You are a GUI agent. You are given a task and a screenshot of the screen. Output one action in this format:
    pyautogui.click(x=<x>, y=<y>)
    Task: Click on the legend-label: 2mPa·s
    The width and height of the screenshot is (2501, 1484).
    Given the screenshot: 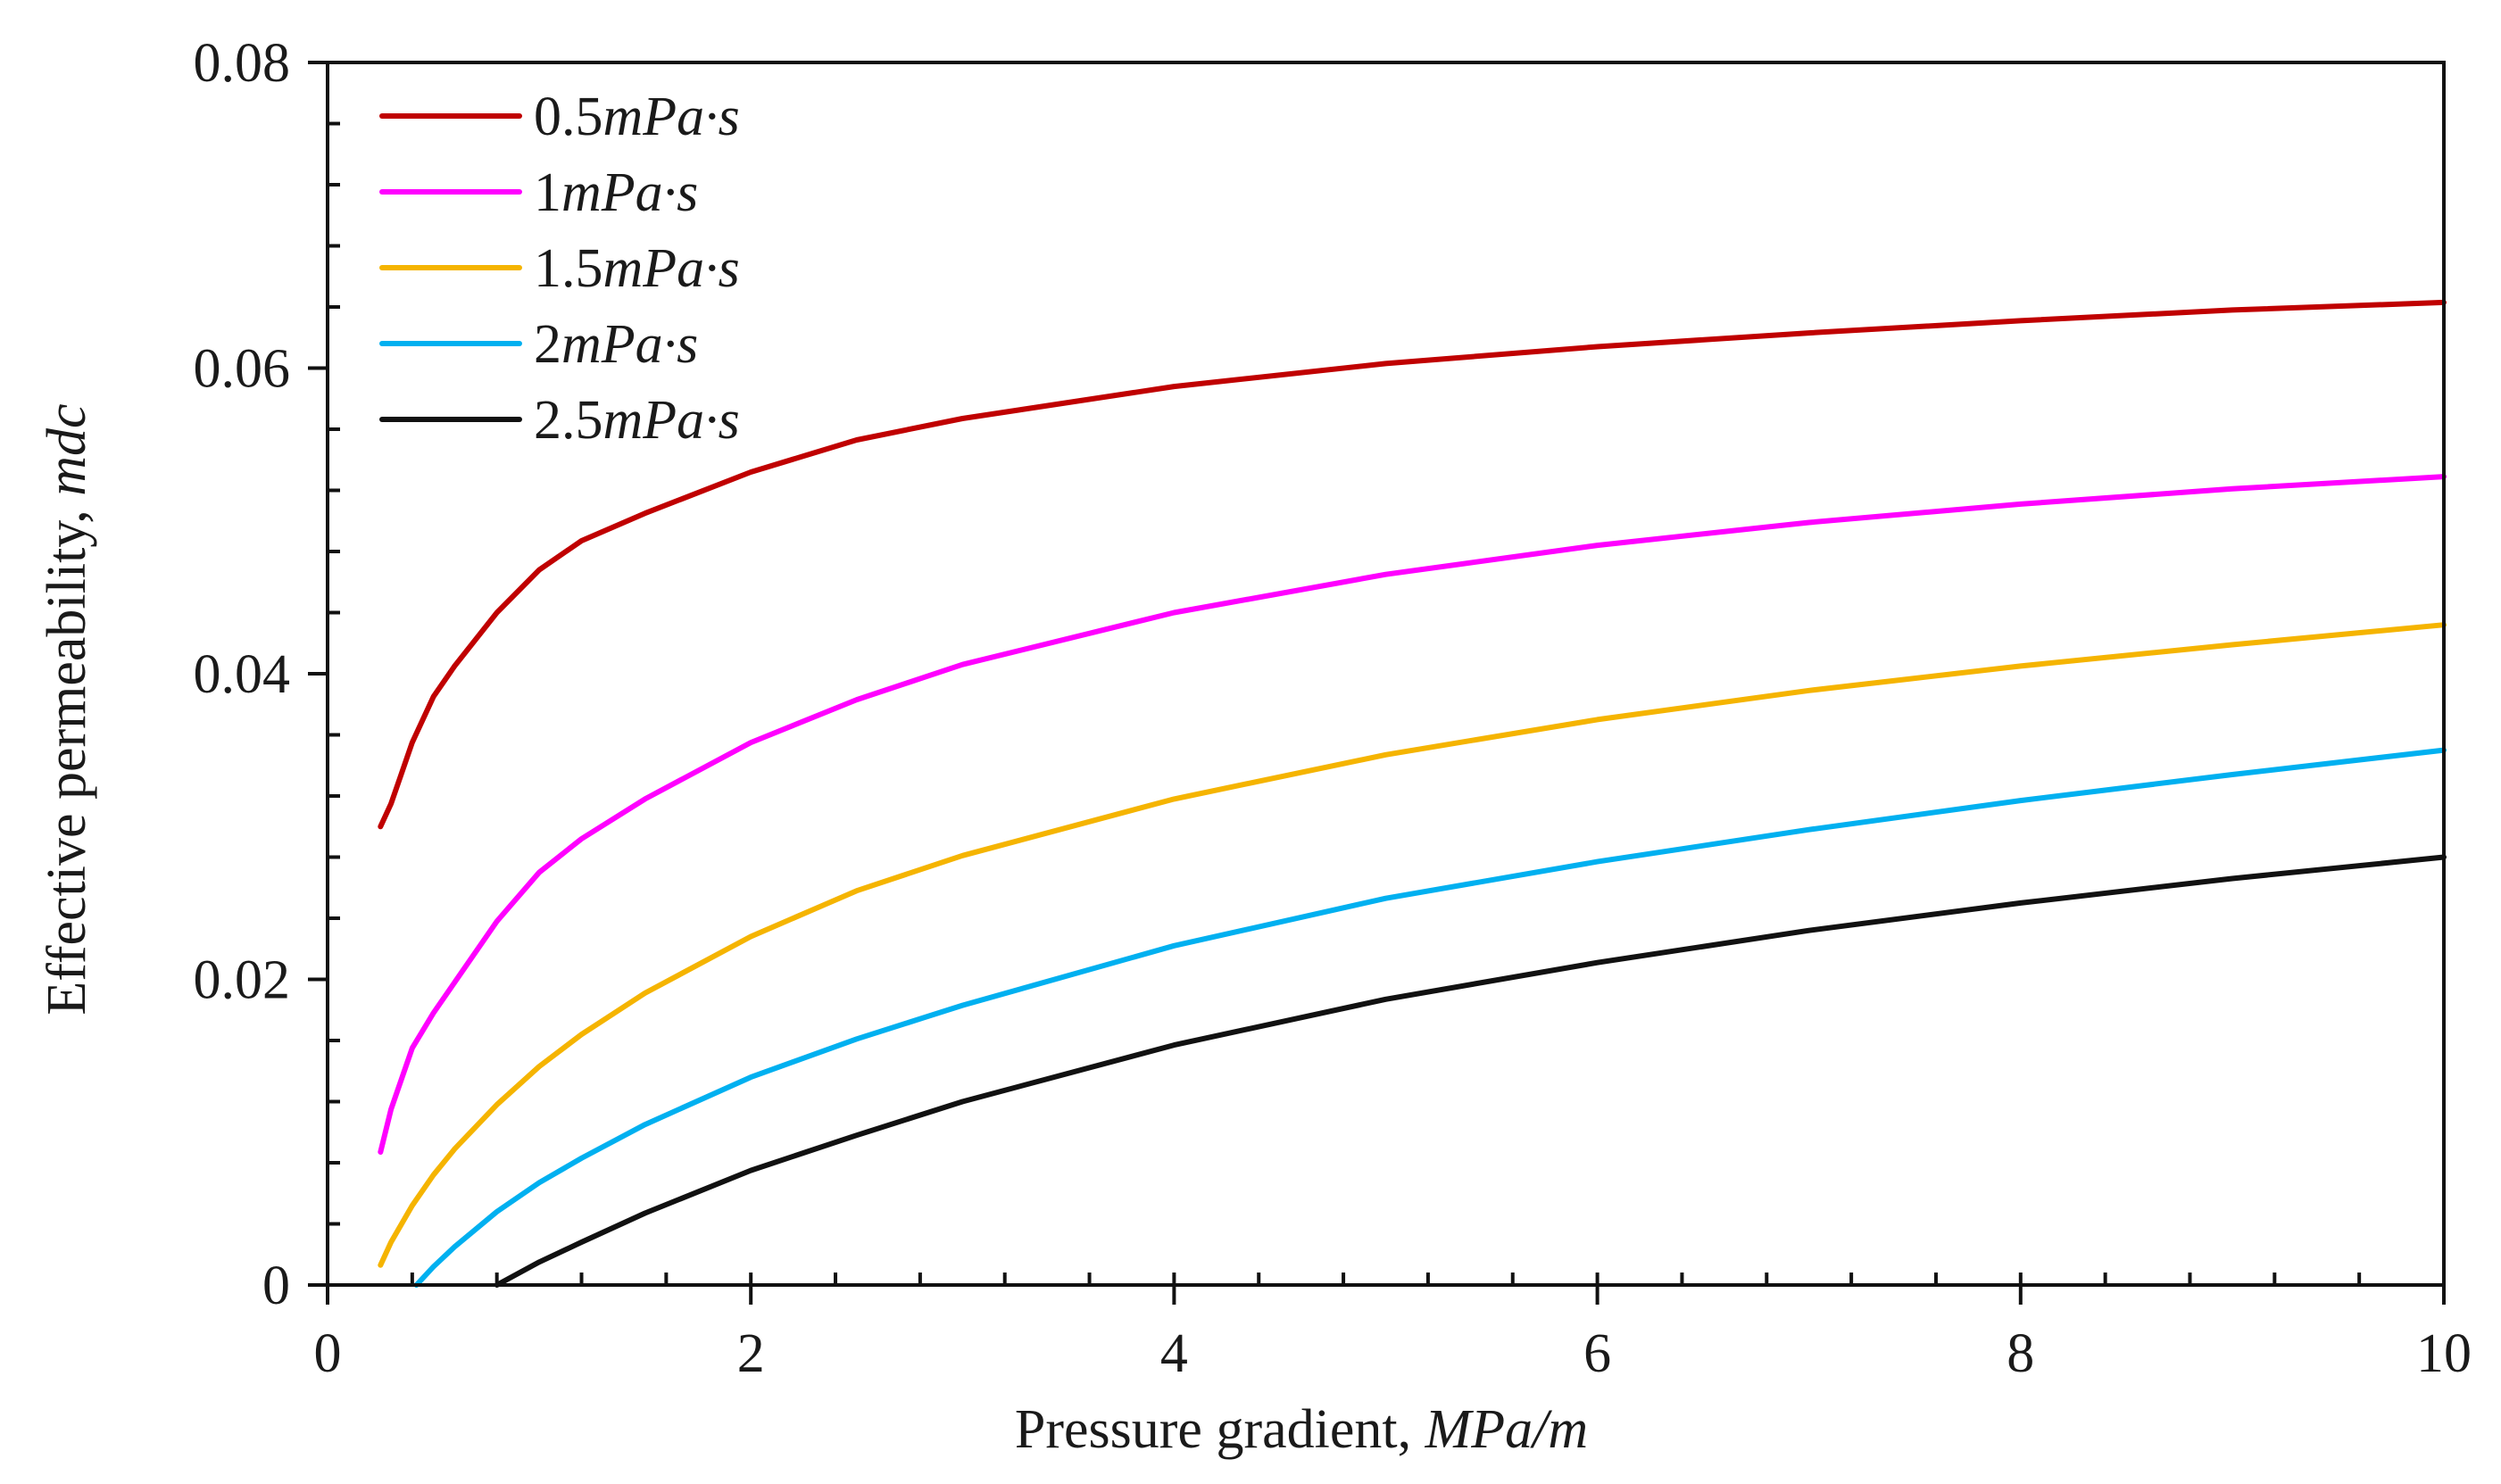 What is the action you would take?
    pyautogui.click(x=616, y=344)
    